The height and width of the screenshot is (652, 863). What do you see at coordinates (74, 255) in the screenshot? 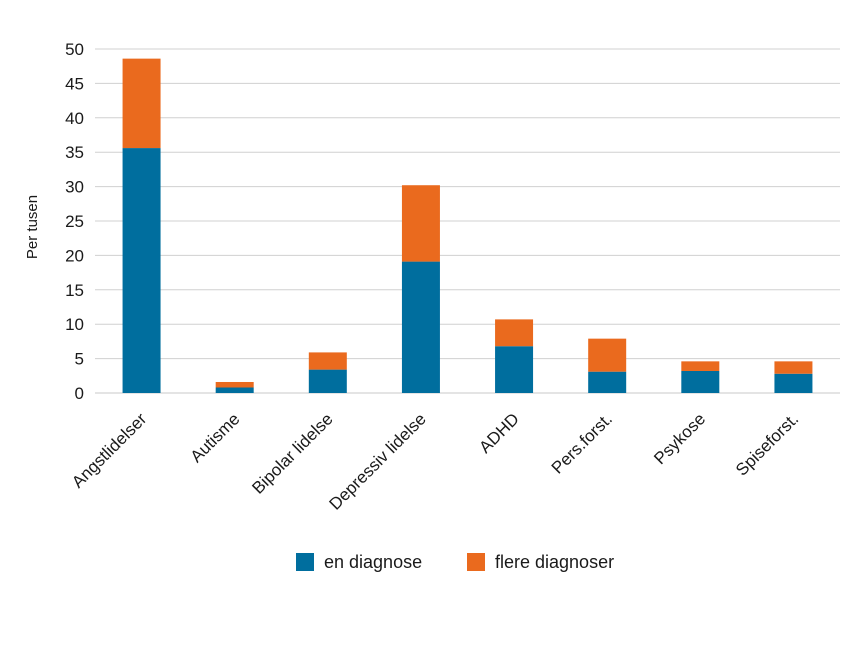
I see `y-tick-label: 20` at bounding box center [74, 255].